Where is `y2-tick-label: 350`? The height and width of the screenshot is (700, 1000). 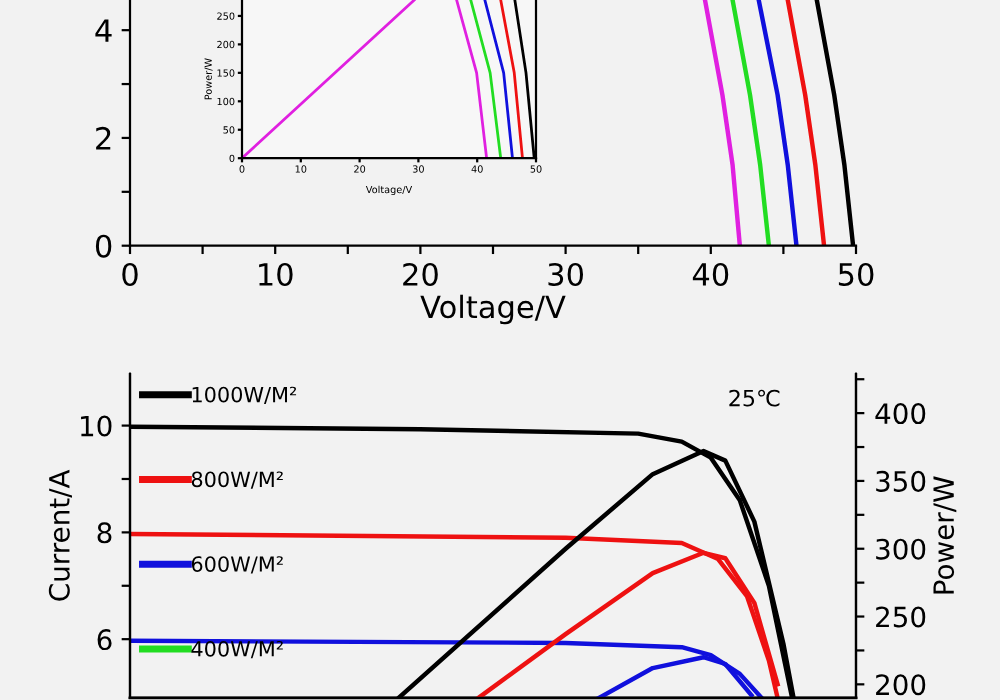 y2-tick-label: 350 is located at coordinates (901, 481).